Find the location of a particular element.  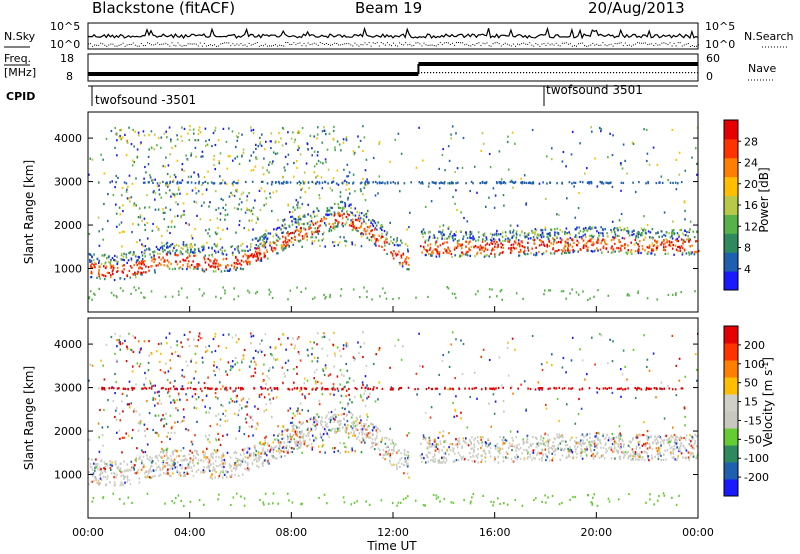

freq-panel: Freq. [MHz] 18 8 60 0 Nave is located at coordinates (390, 67).